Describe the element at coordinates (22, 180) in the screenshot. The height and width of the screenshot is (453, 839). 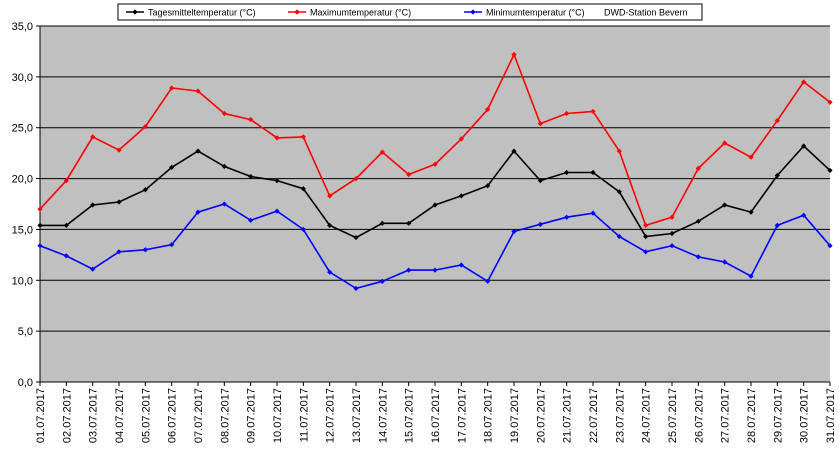
I see `y-tick-label: 20,0` at that location.